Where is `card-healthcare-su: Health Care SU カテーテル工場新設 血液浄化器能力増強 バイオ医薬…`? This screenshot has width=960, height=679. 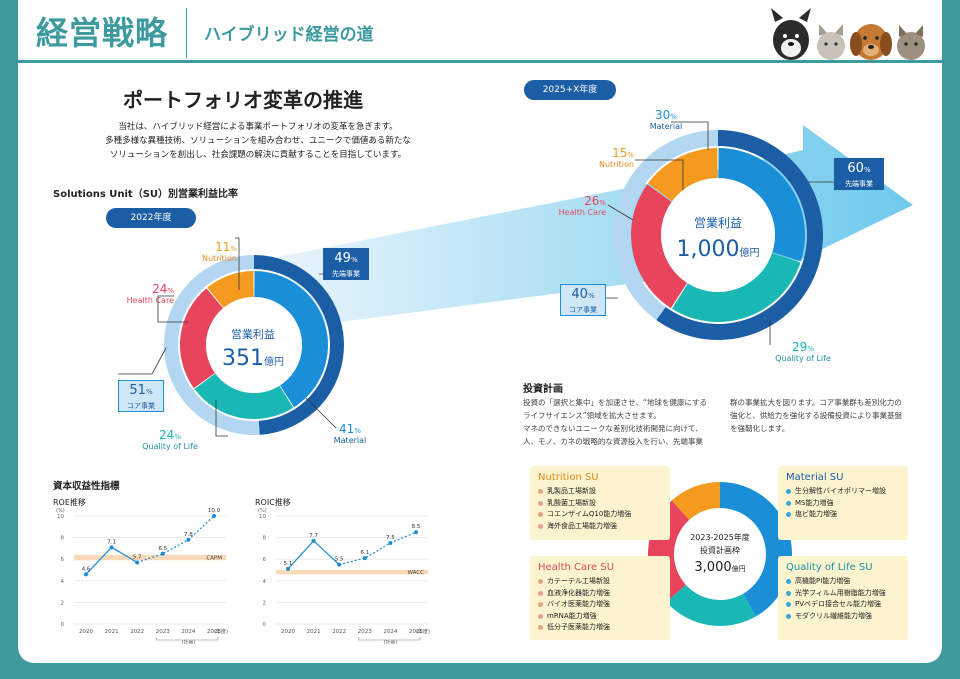
card-healthcare-su: Health Care SU カテーテル工場新設 血液浄化器能力増強 バイオ医薬… is located at coordinates (600, 598).